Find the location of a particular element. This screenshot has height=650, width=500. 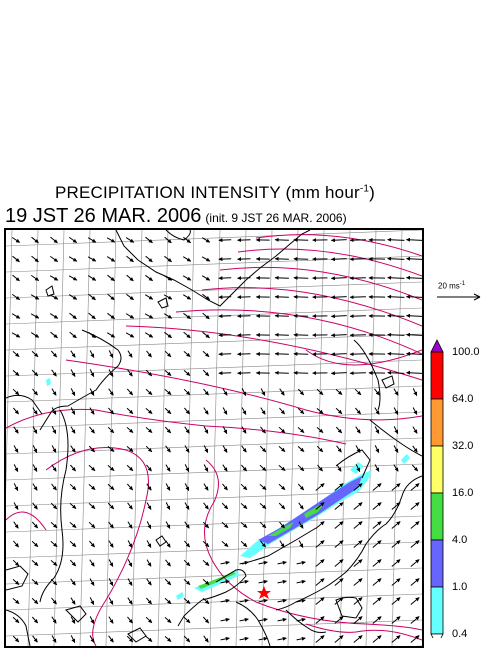

meridian-line is located at coordinates (59, 438).